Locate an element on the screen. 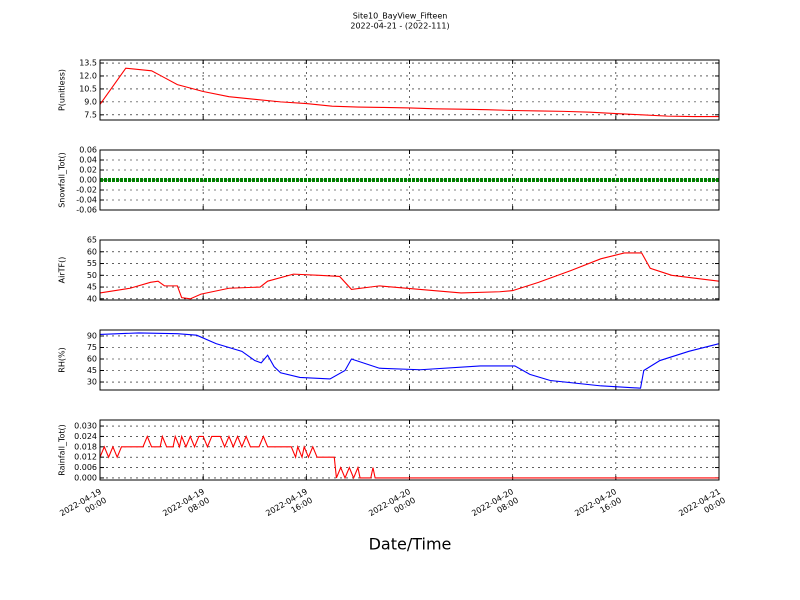 This screenshot has height=600, width=800. y-axis-label: RH(%) is located at coordinates (62, 359).